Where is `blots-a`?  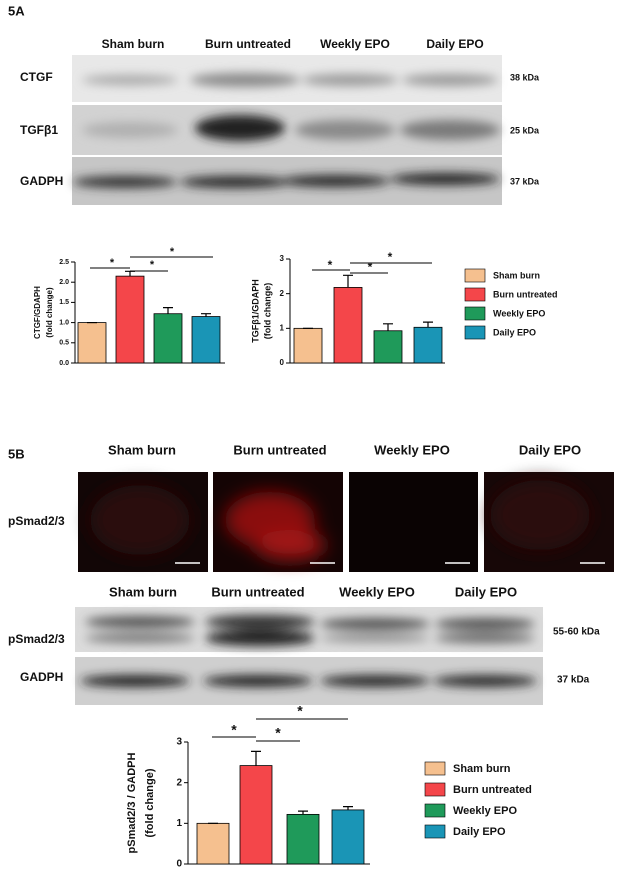
blots-a is located at coordinates (287, 130).